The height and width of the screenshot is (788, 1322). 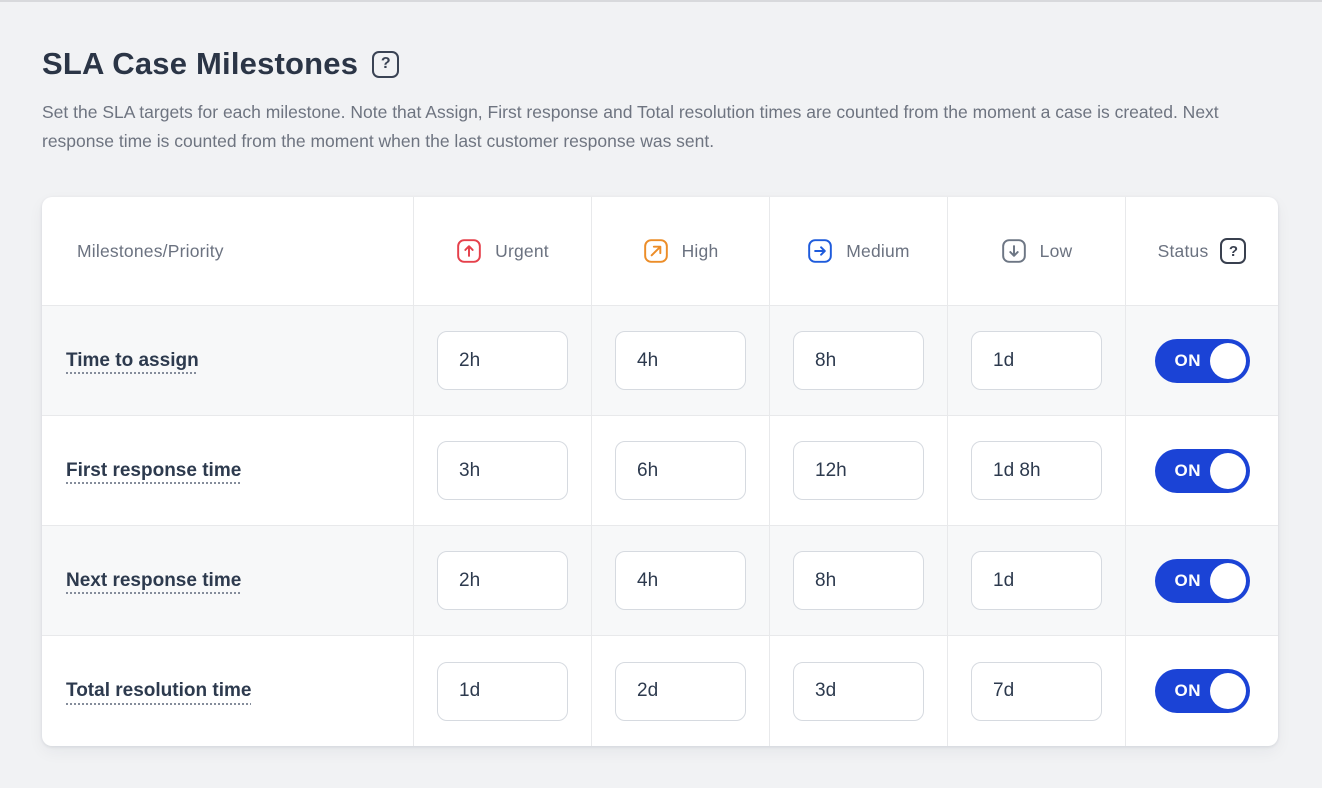 I want to click on sla-input-time-to-assign-medium, so click(x=858, y=360).